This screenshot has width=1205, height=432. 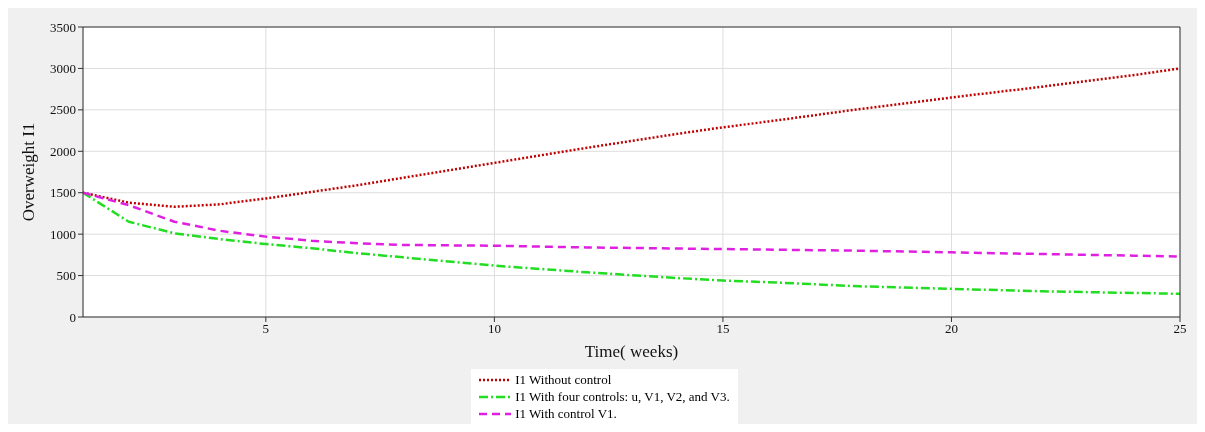 What do you see at coordinates (631, 224) in the screenshot?
I see `line-series` at bounding box center [631, 224].